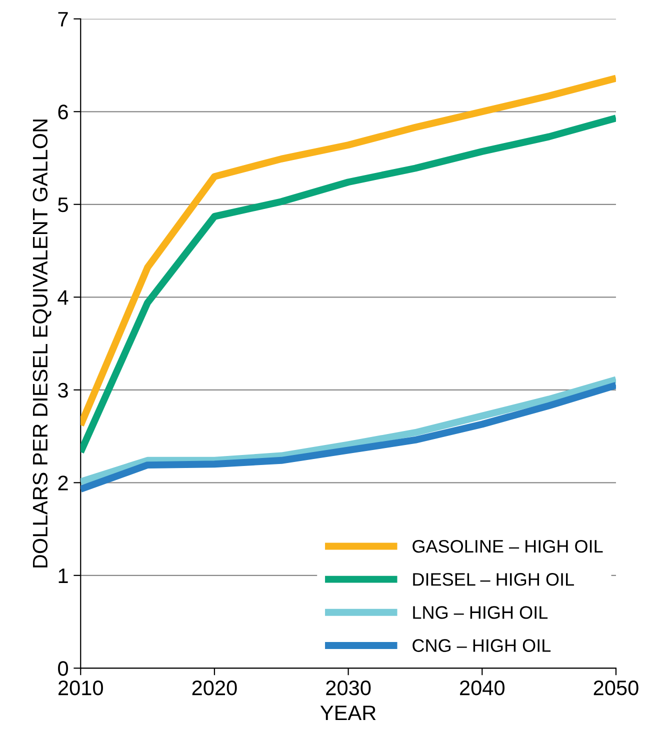  Describe the element at coordinates (63, 112) in the screenshot. I see `y-tick-label: 6` at that location.